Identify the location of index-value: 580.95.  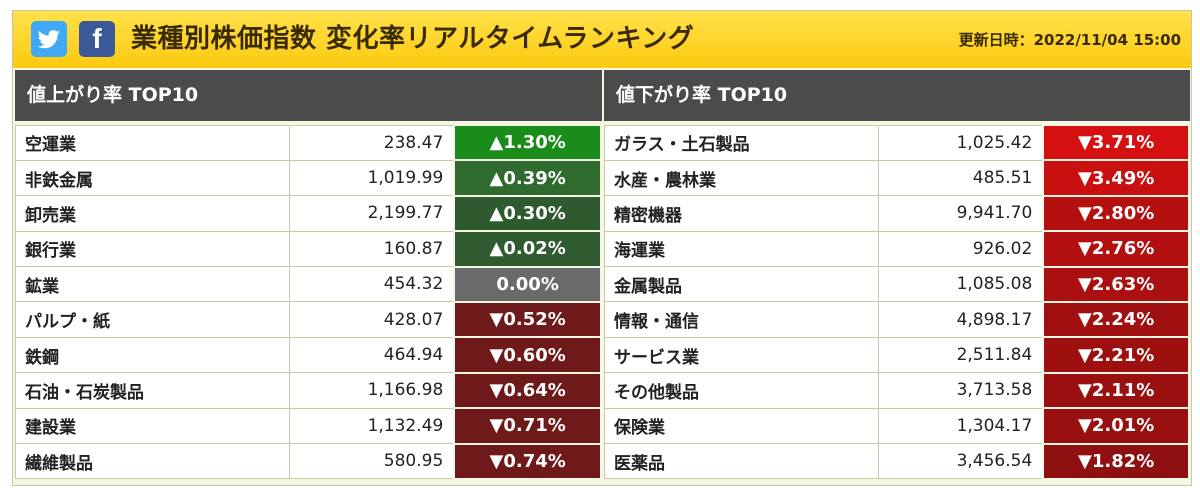
(372, 461).